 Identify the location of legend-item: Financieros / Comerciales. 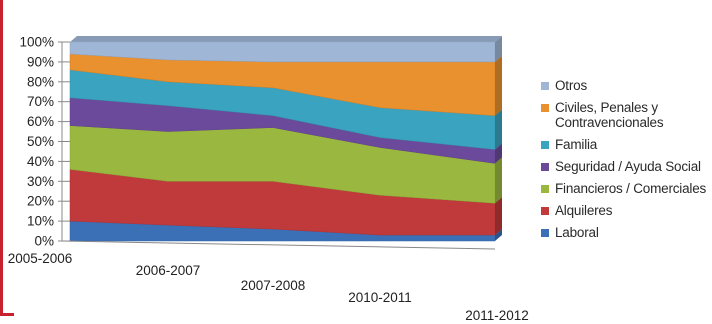
(626, 188).